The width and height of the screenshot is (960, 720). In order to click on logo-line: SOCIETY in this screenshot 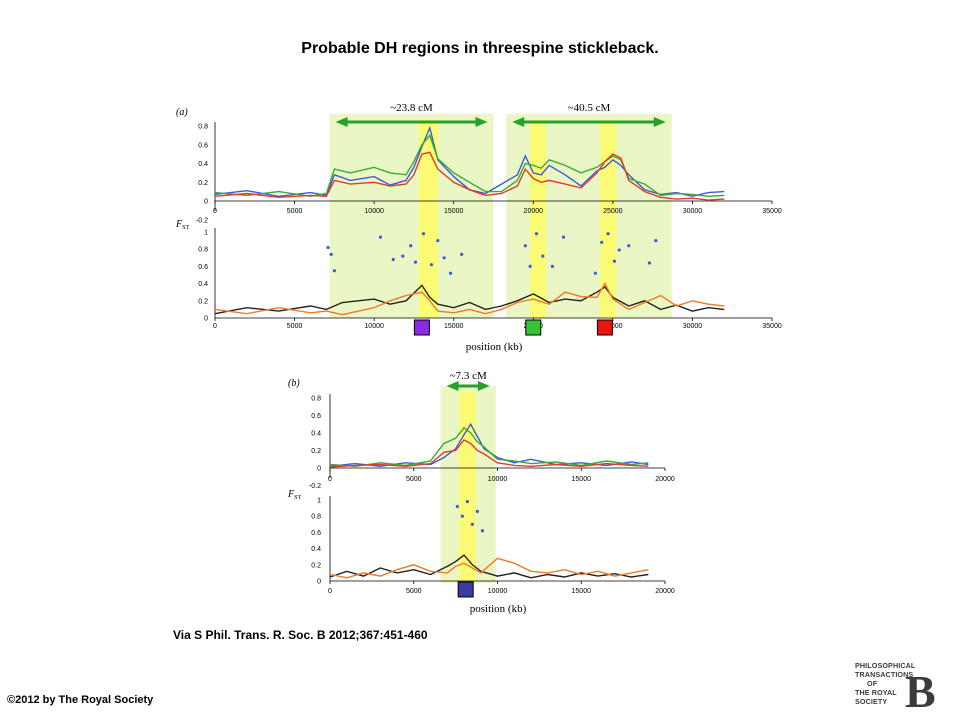, I will do `click(871, 701)`.